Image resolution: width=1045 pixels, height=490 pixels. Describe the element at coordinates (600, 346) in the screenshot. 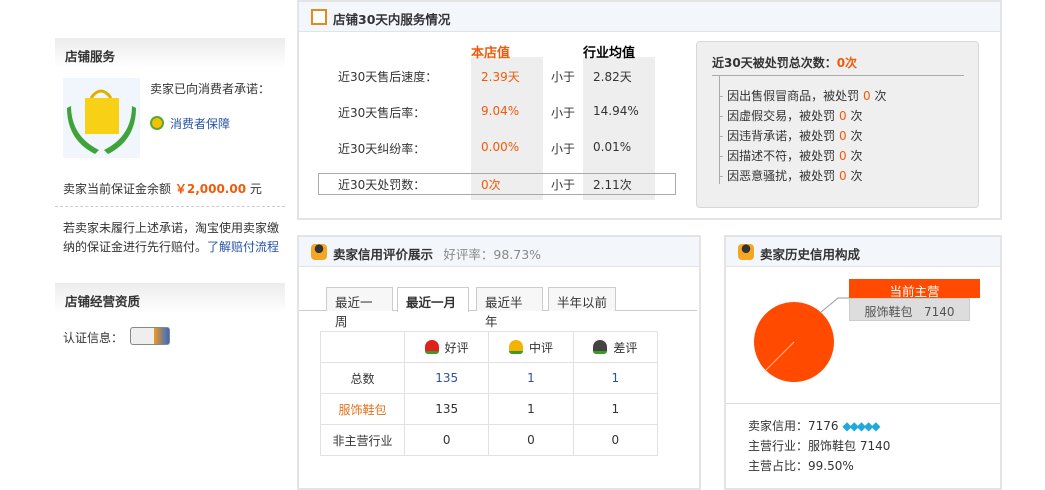

I see `bad-rating-icon` at that location.